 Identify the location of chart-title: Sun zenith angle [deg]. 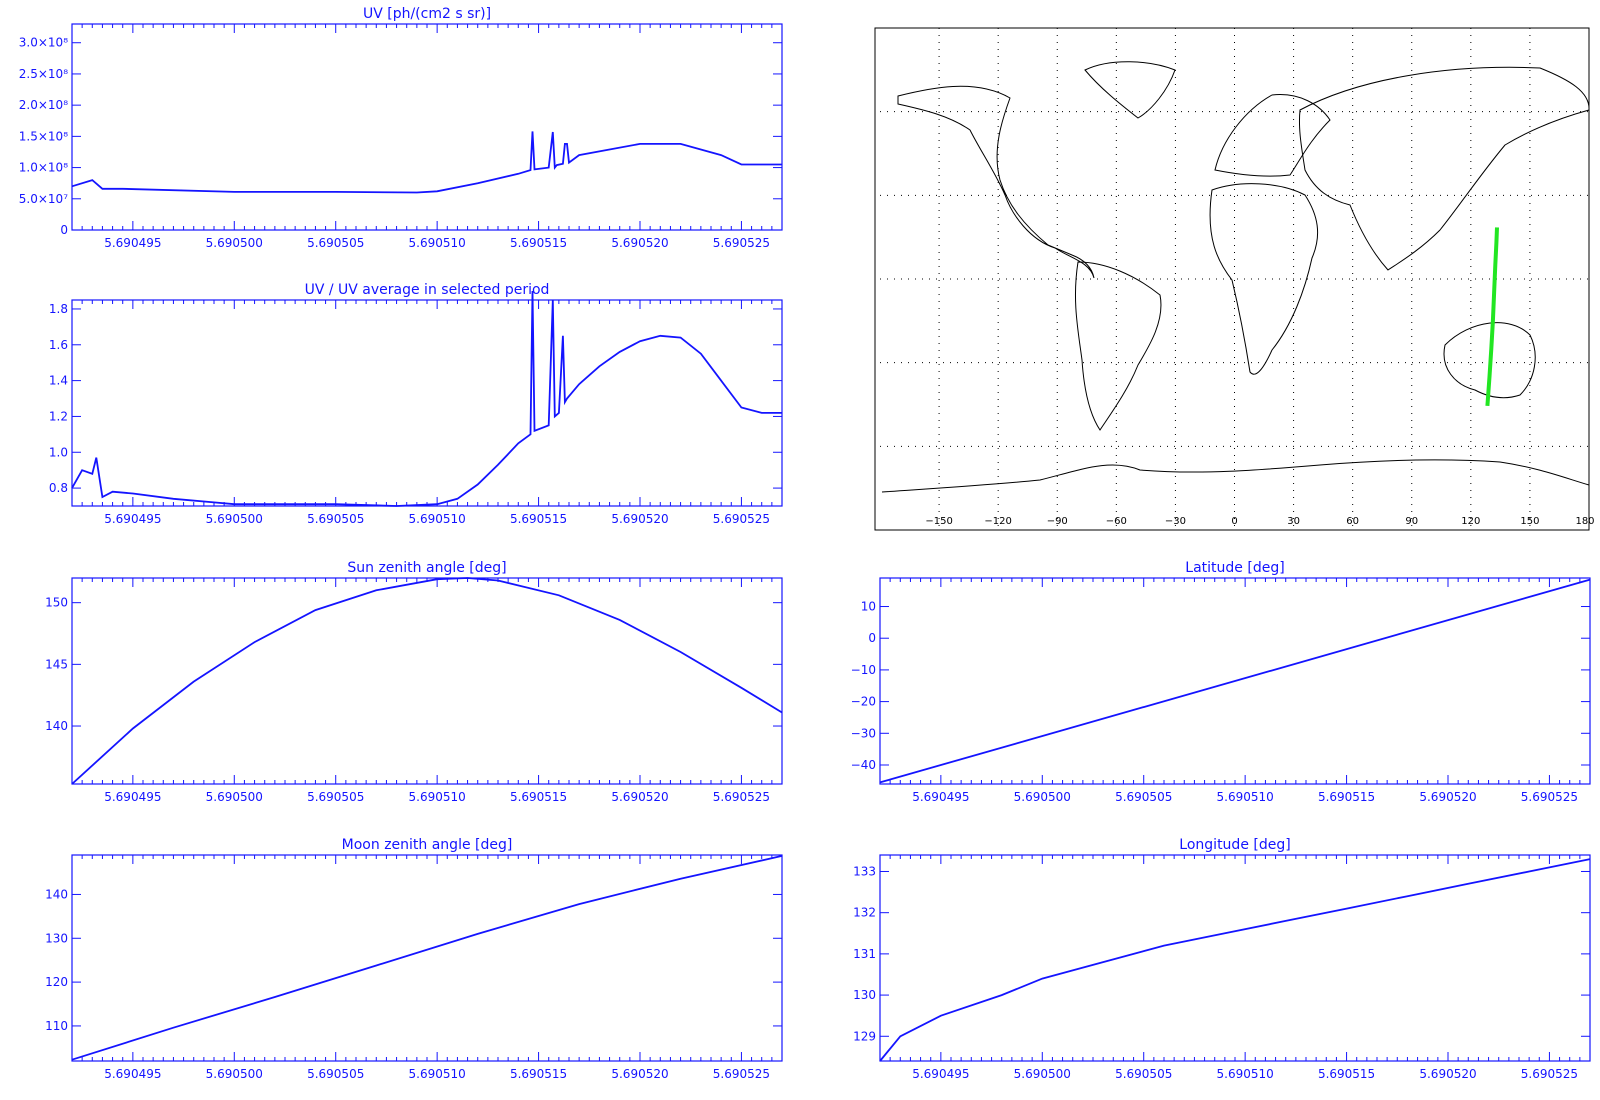
(426, 568).